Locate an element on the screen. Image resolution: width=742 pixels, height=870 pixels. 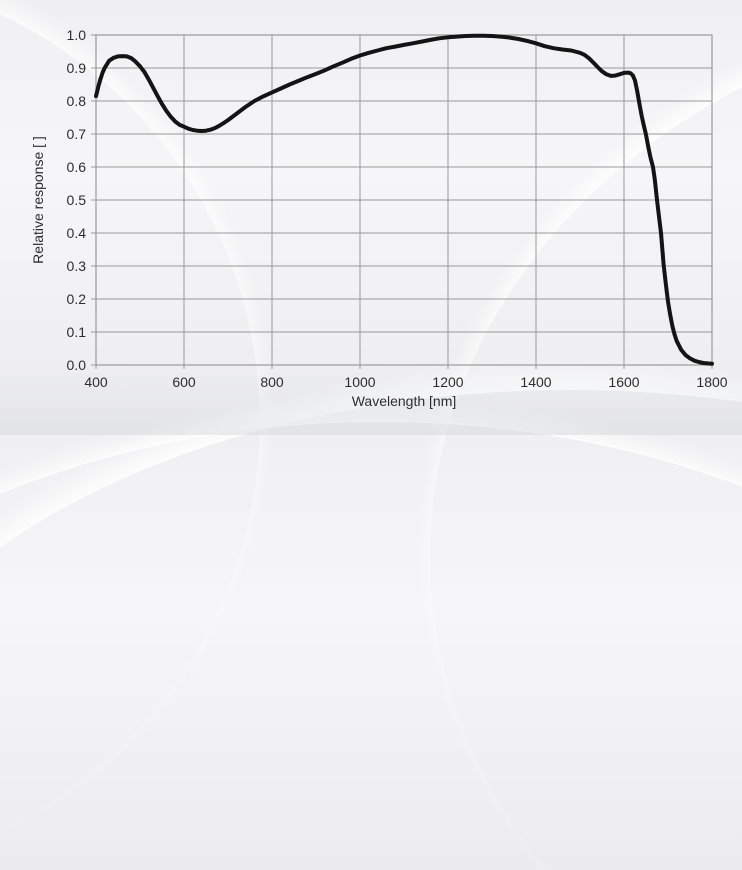
x-axis-title: Wavelength [nm] is located at coordinates (404, 401).